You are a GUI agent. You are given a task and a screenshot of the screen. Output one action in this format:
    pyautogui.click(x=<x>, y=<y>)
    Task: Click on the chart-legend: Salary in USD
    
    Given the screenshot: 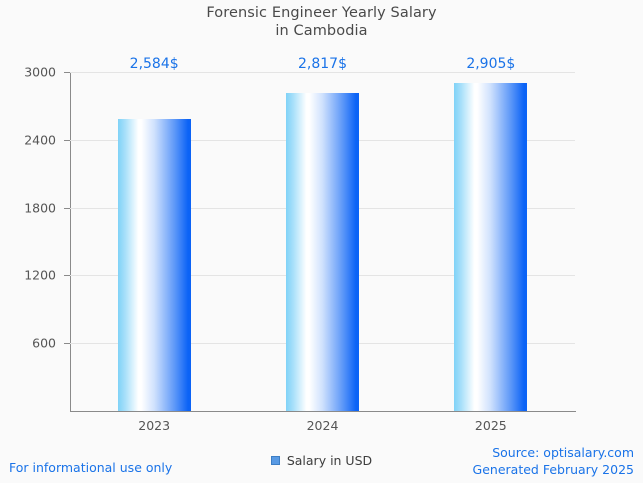 What is the action you would take?
    pyautogui.click(x=321, y=460)
    